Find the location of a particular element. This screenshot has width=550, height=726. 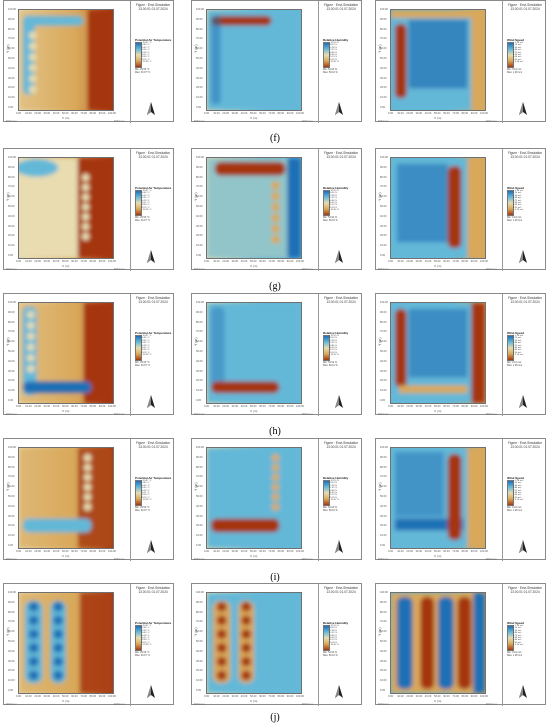

x-tick-label: 100.00 is located at coordinates (112, 551).